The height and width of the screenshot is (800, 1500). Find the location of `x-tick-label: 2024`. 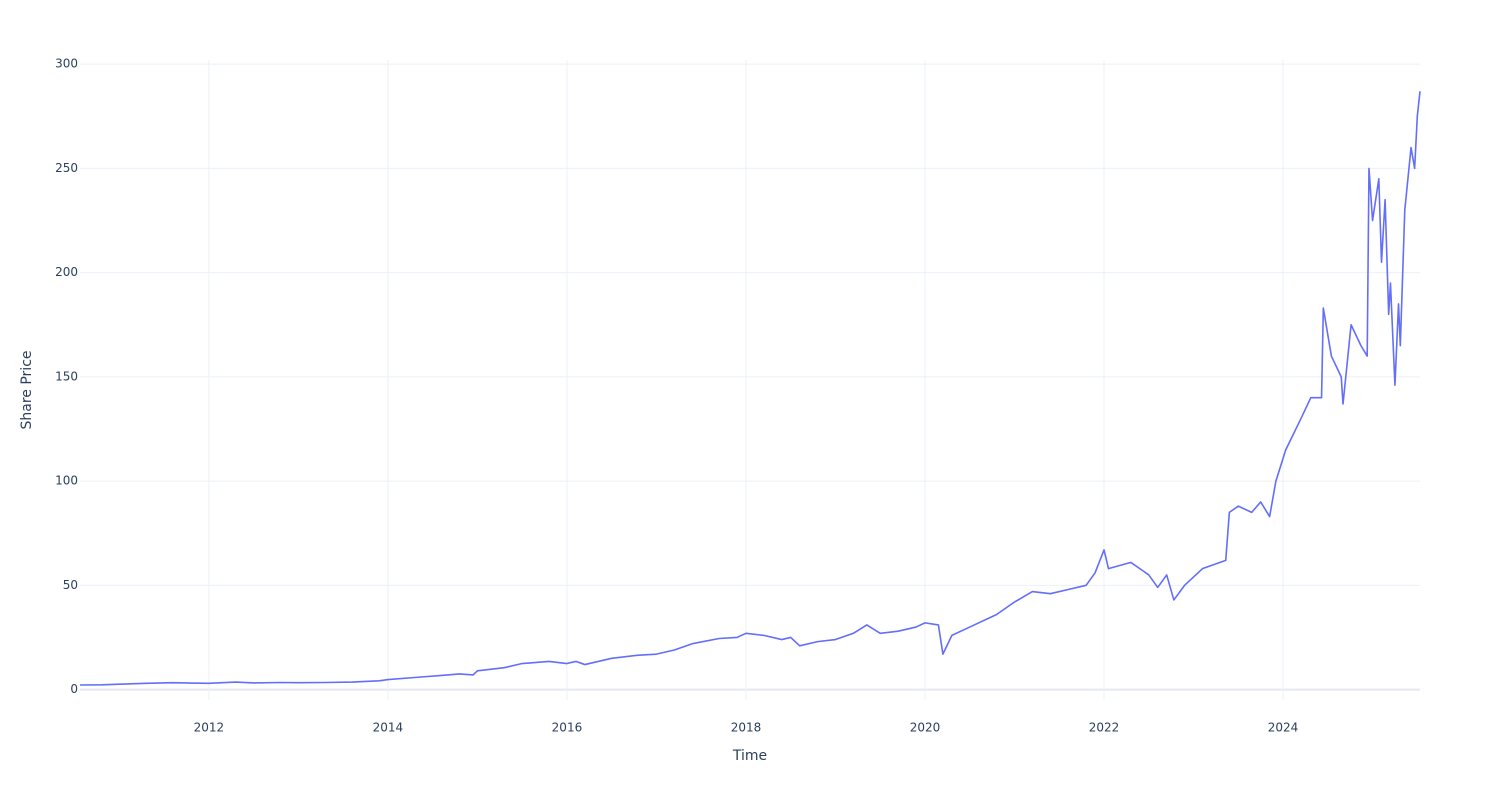

x-tick-label: 2024 is located at coordinates (1283, 728).